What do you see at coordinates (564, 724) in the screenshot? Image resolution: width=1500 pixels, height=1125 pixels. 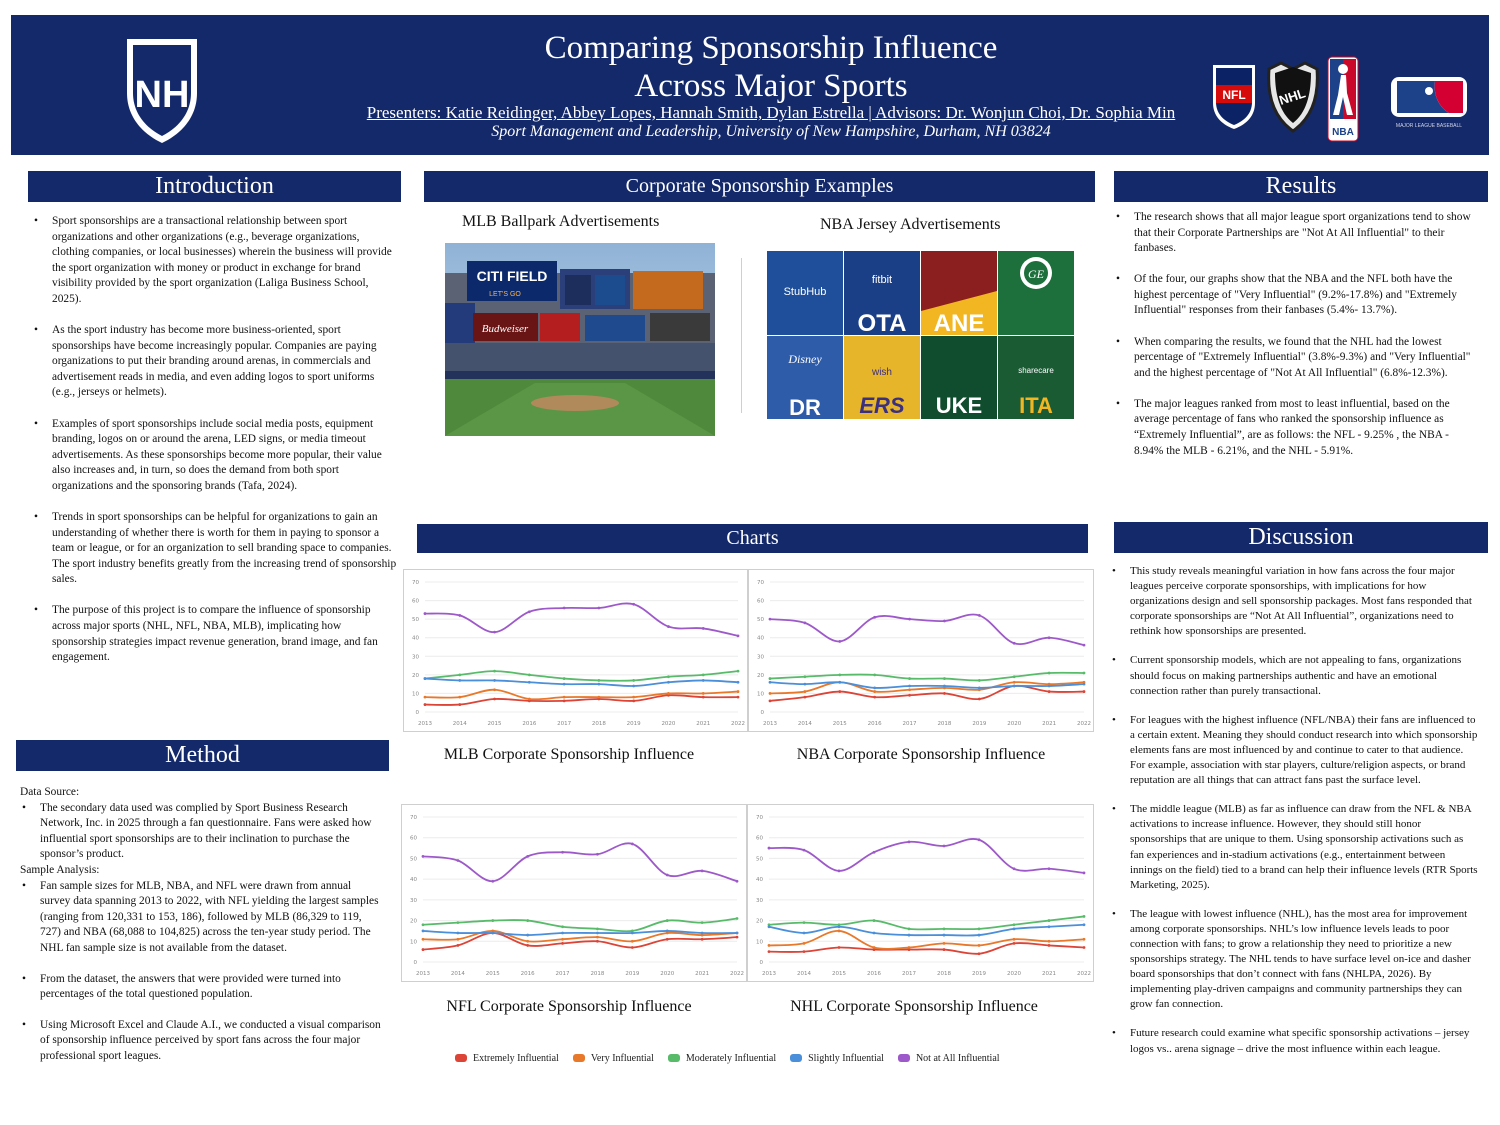 I see `x-tick-label: 2017` at bounding box center [564, 724].